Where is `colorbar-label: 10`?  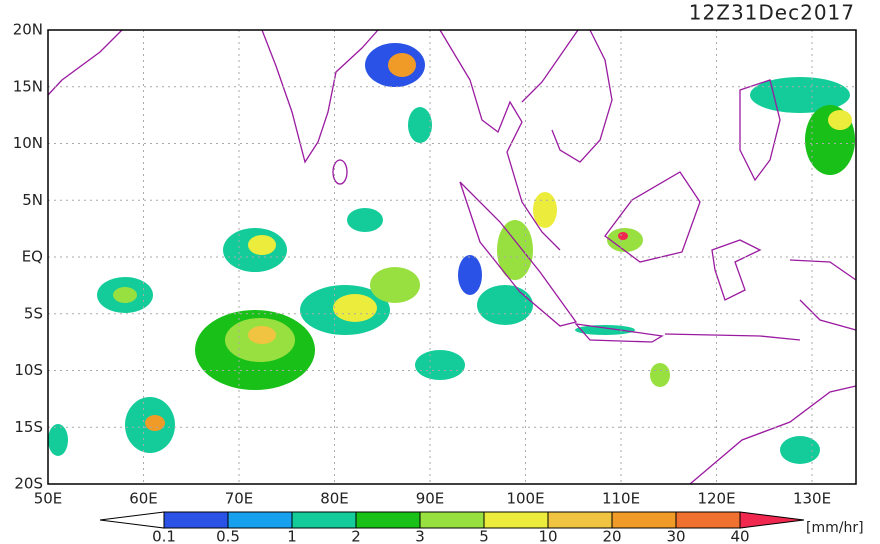
colorbar-label: 10 is located at coordinates (547, 536).